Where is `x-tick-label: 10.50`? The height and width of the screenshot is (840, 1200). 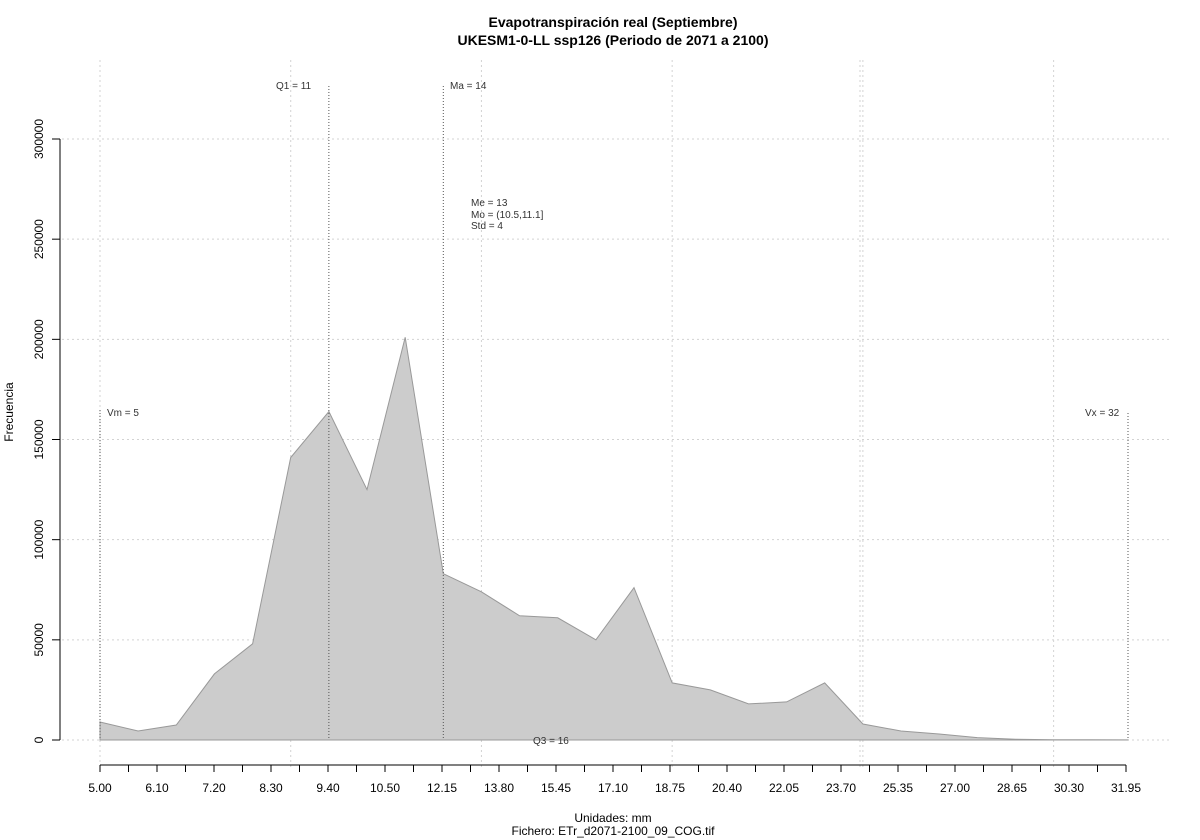
x-tick-label: 10.50 is located at coordinates (385, 788).